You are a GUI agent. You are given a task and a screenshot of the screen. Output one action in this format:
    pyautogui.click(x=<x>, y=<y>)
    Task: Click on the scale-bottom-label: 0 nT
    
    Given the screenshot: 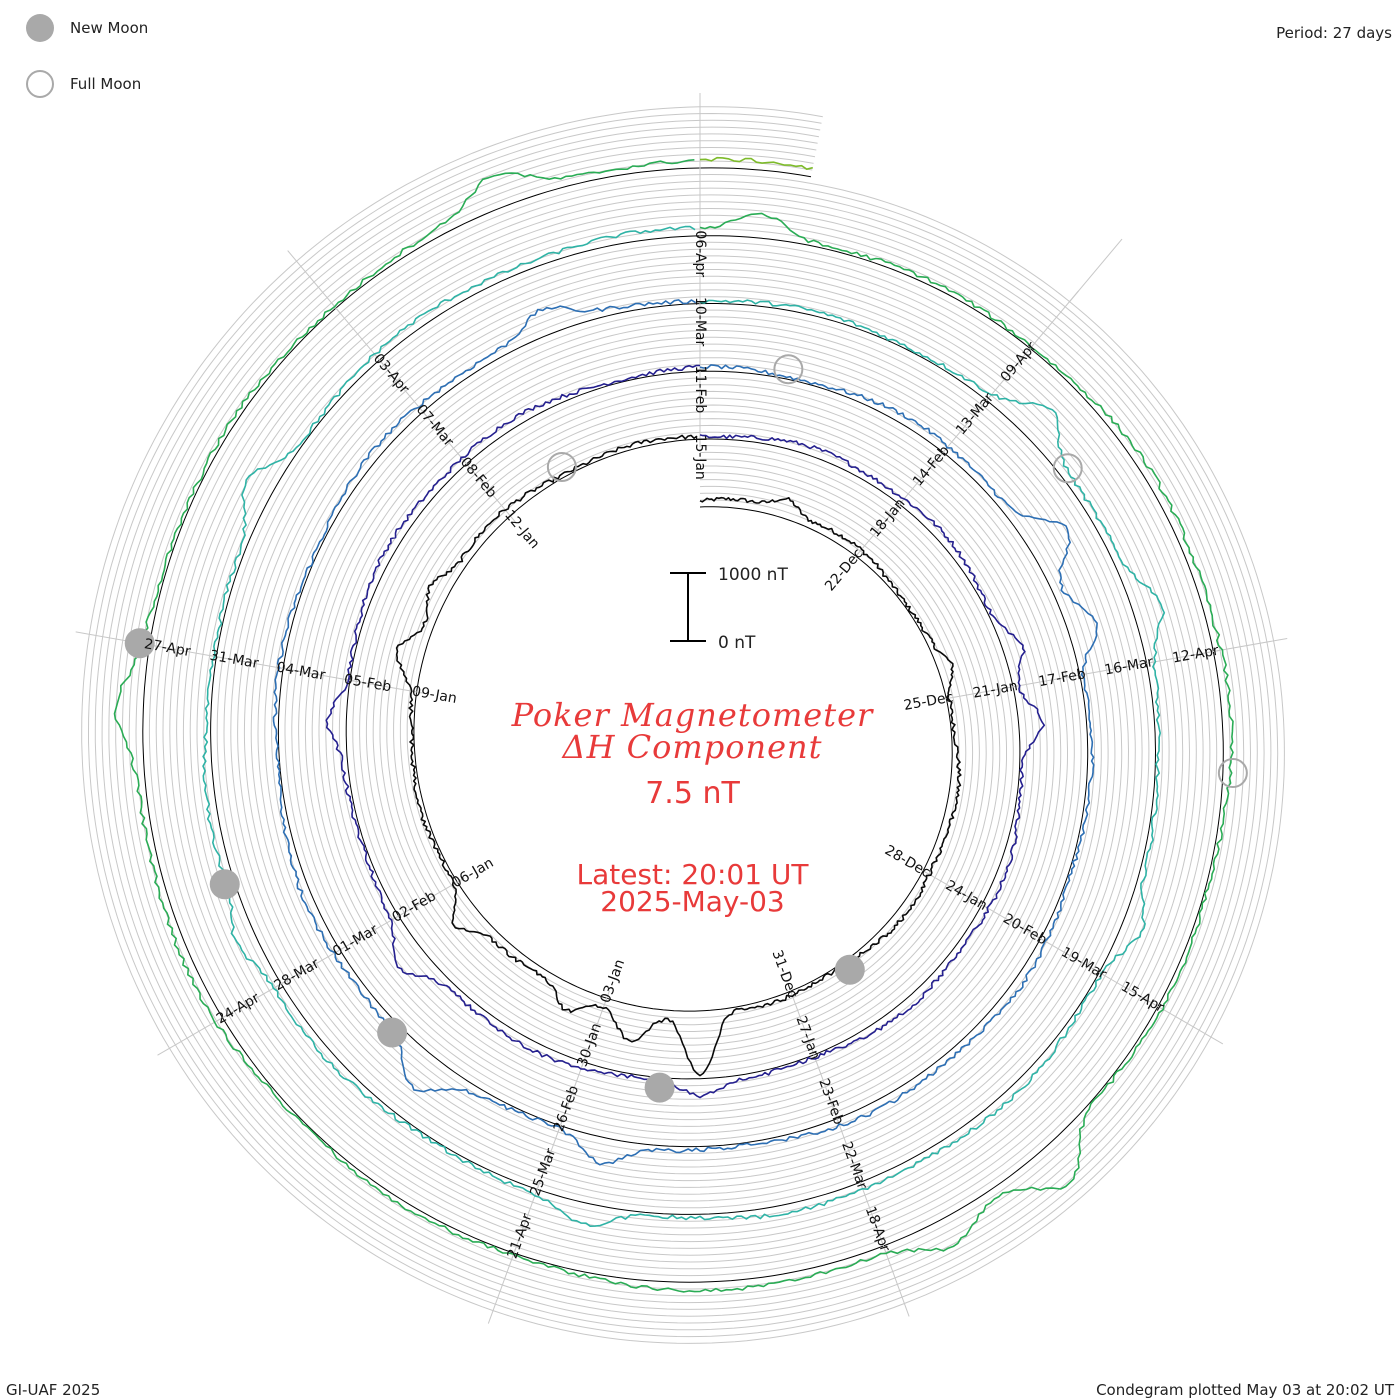 What is the action you would take?
    pyautogui.click(x=737, y=643)
    